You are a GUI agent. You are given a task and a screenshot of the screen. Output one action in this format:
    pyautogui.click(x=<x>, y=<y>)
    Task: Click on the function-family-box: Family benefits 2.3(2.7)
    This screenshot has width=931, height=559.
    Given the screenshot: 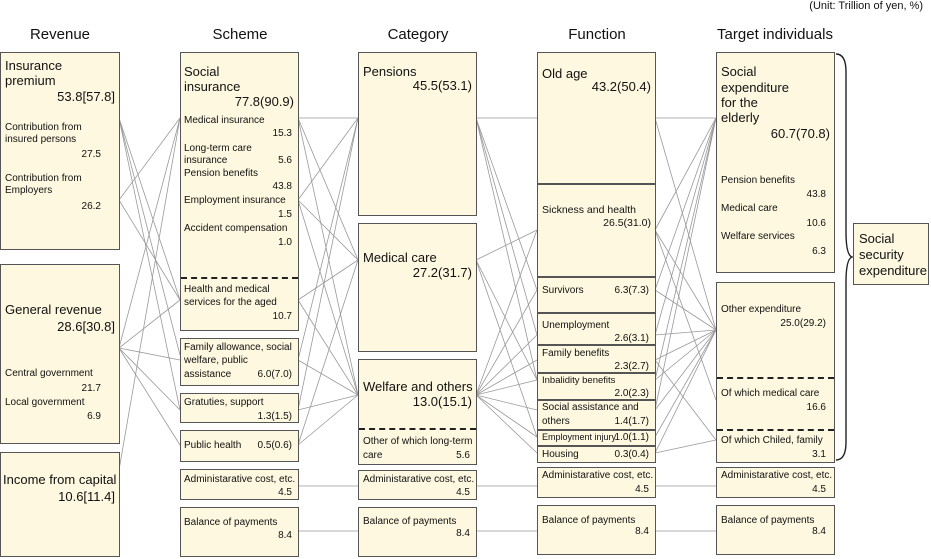 What is the action you would take?
    pyautogui.click(x=596, y=359)
    